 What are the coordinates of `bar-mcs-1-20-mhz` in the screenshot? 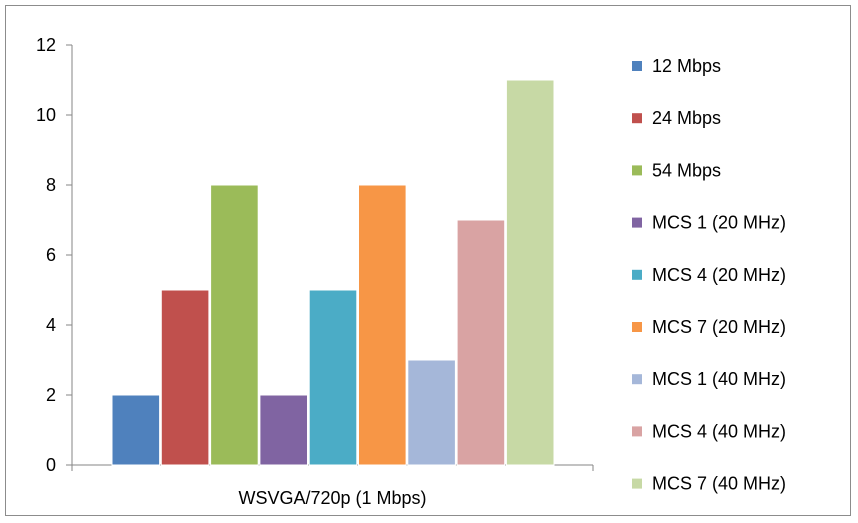 It's located at (283, 430).